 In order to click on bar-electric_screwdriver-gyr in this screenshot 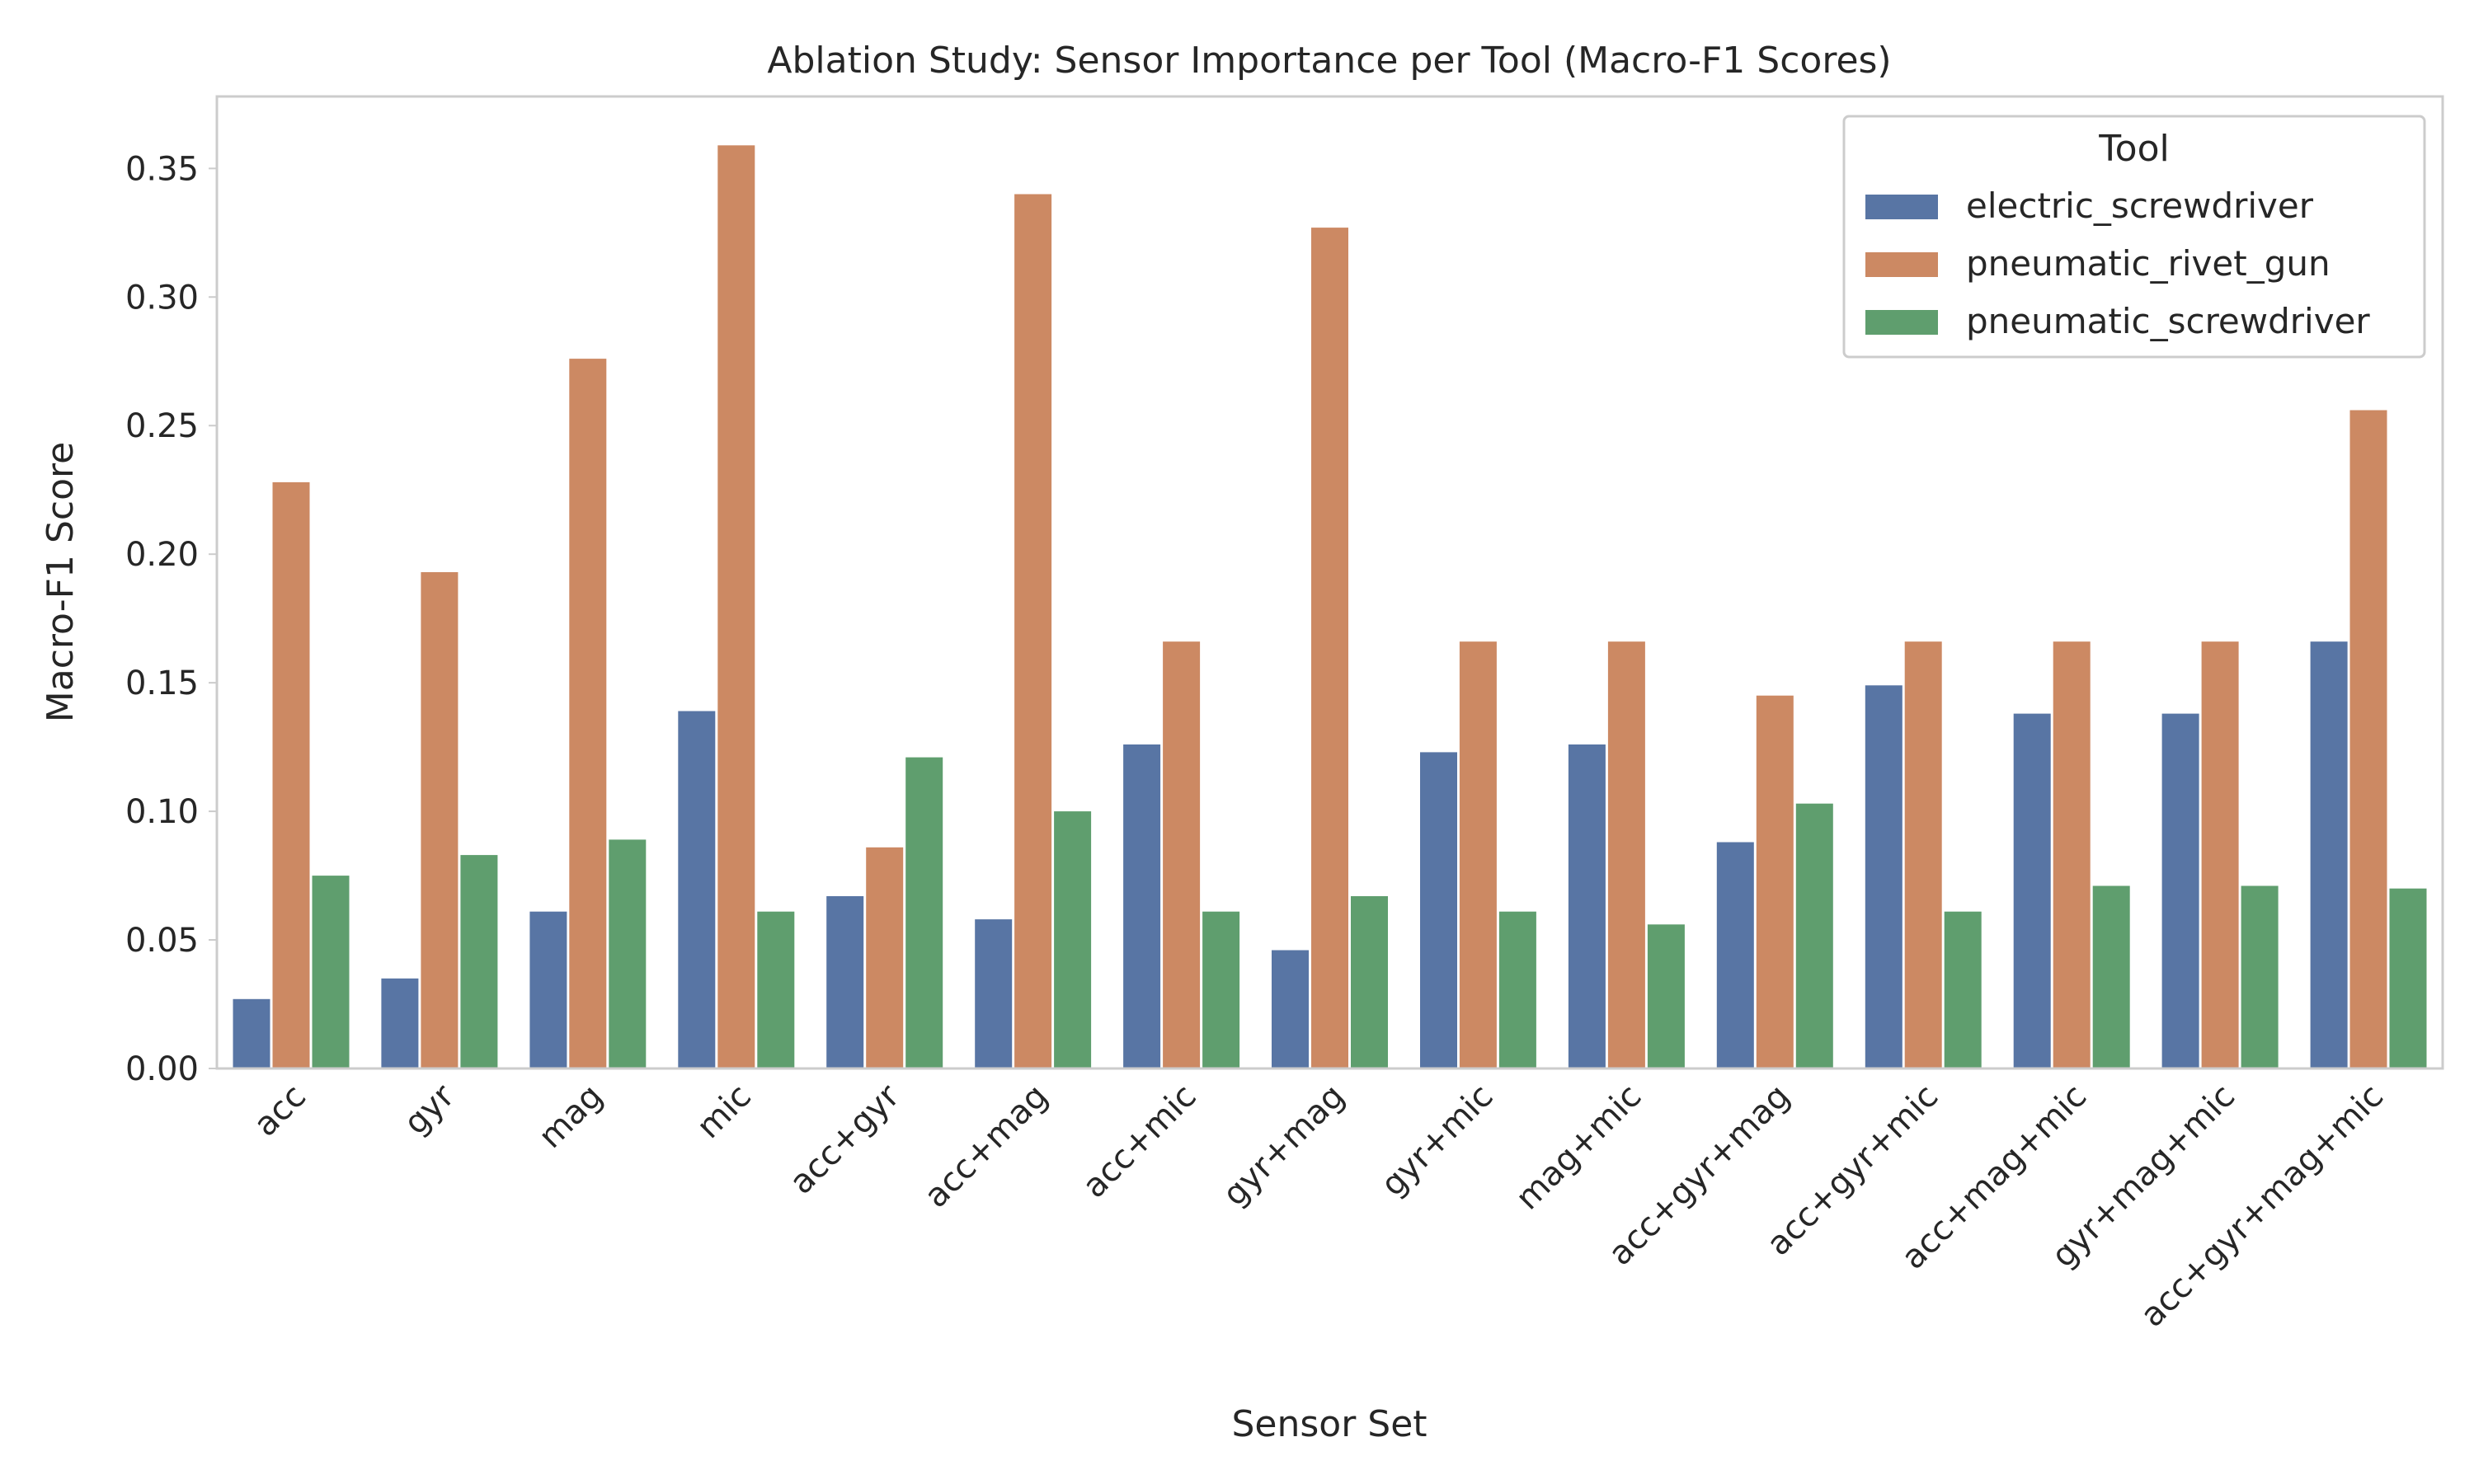, I will do `click(400, 1023)`.